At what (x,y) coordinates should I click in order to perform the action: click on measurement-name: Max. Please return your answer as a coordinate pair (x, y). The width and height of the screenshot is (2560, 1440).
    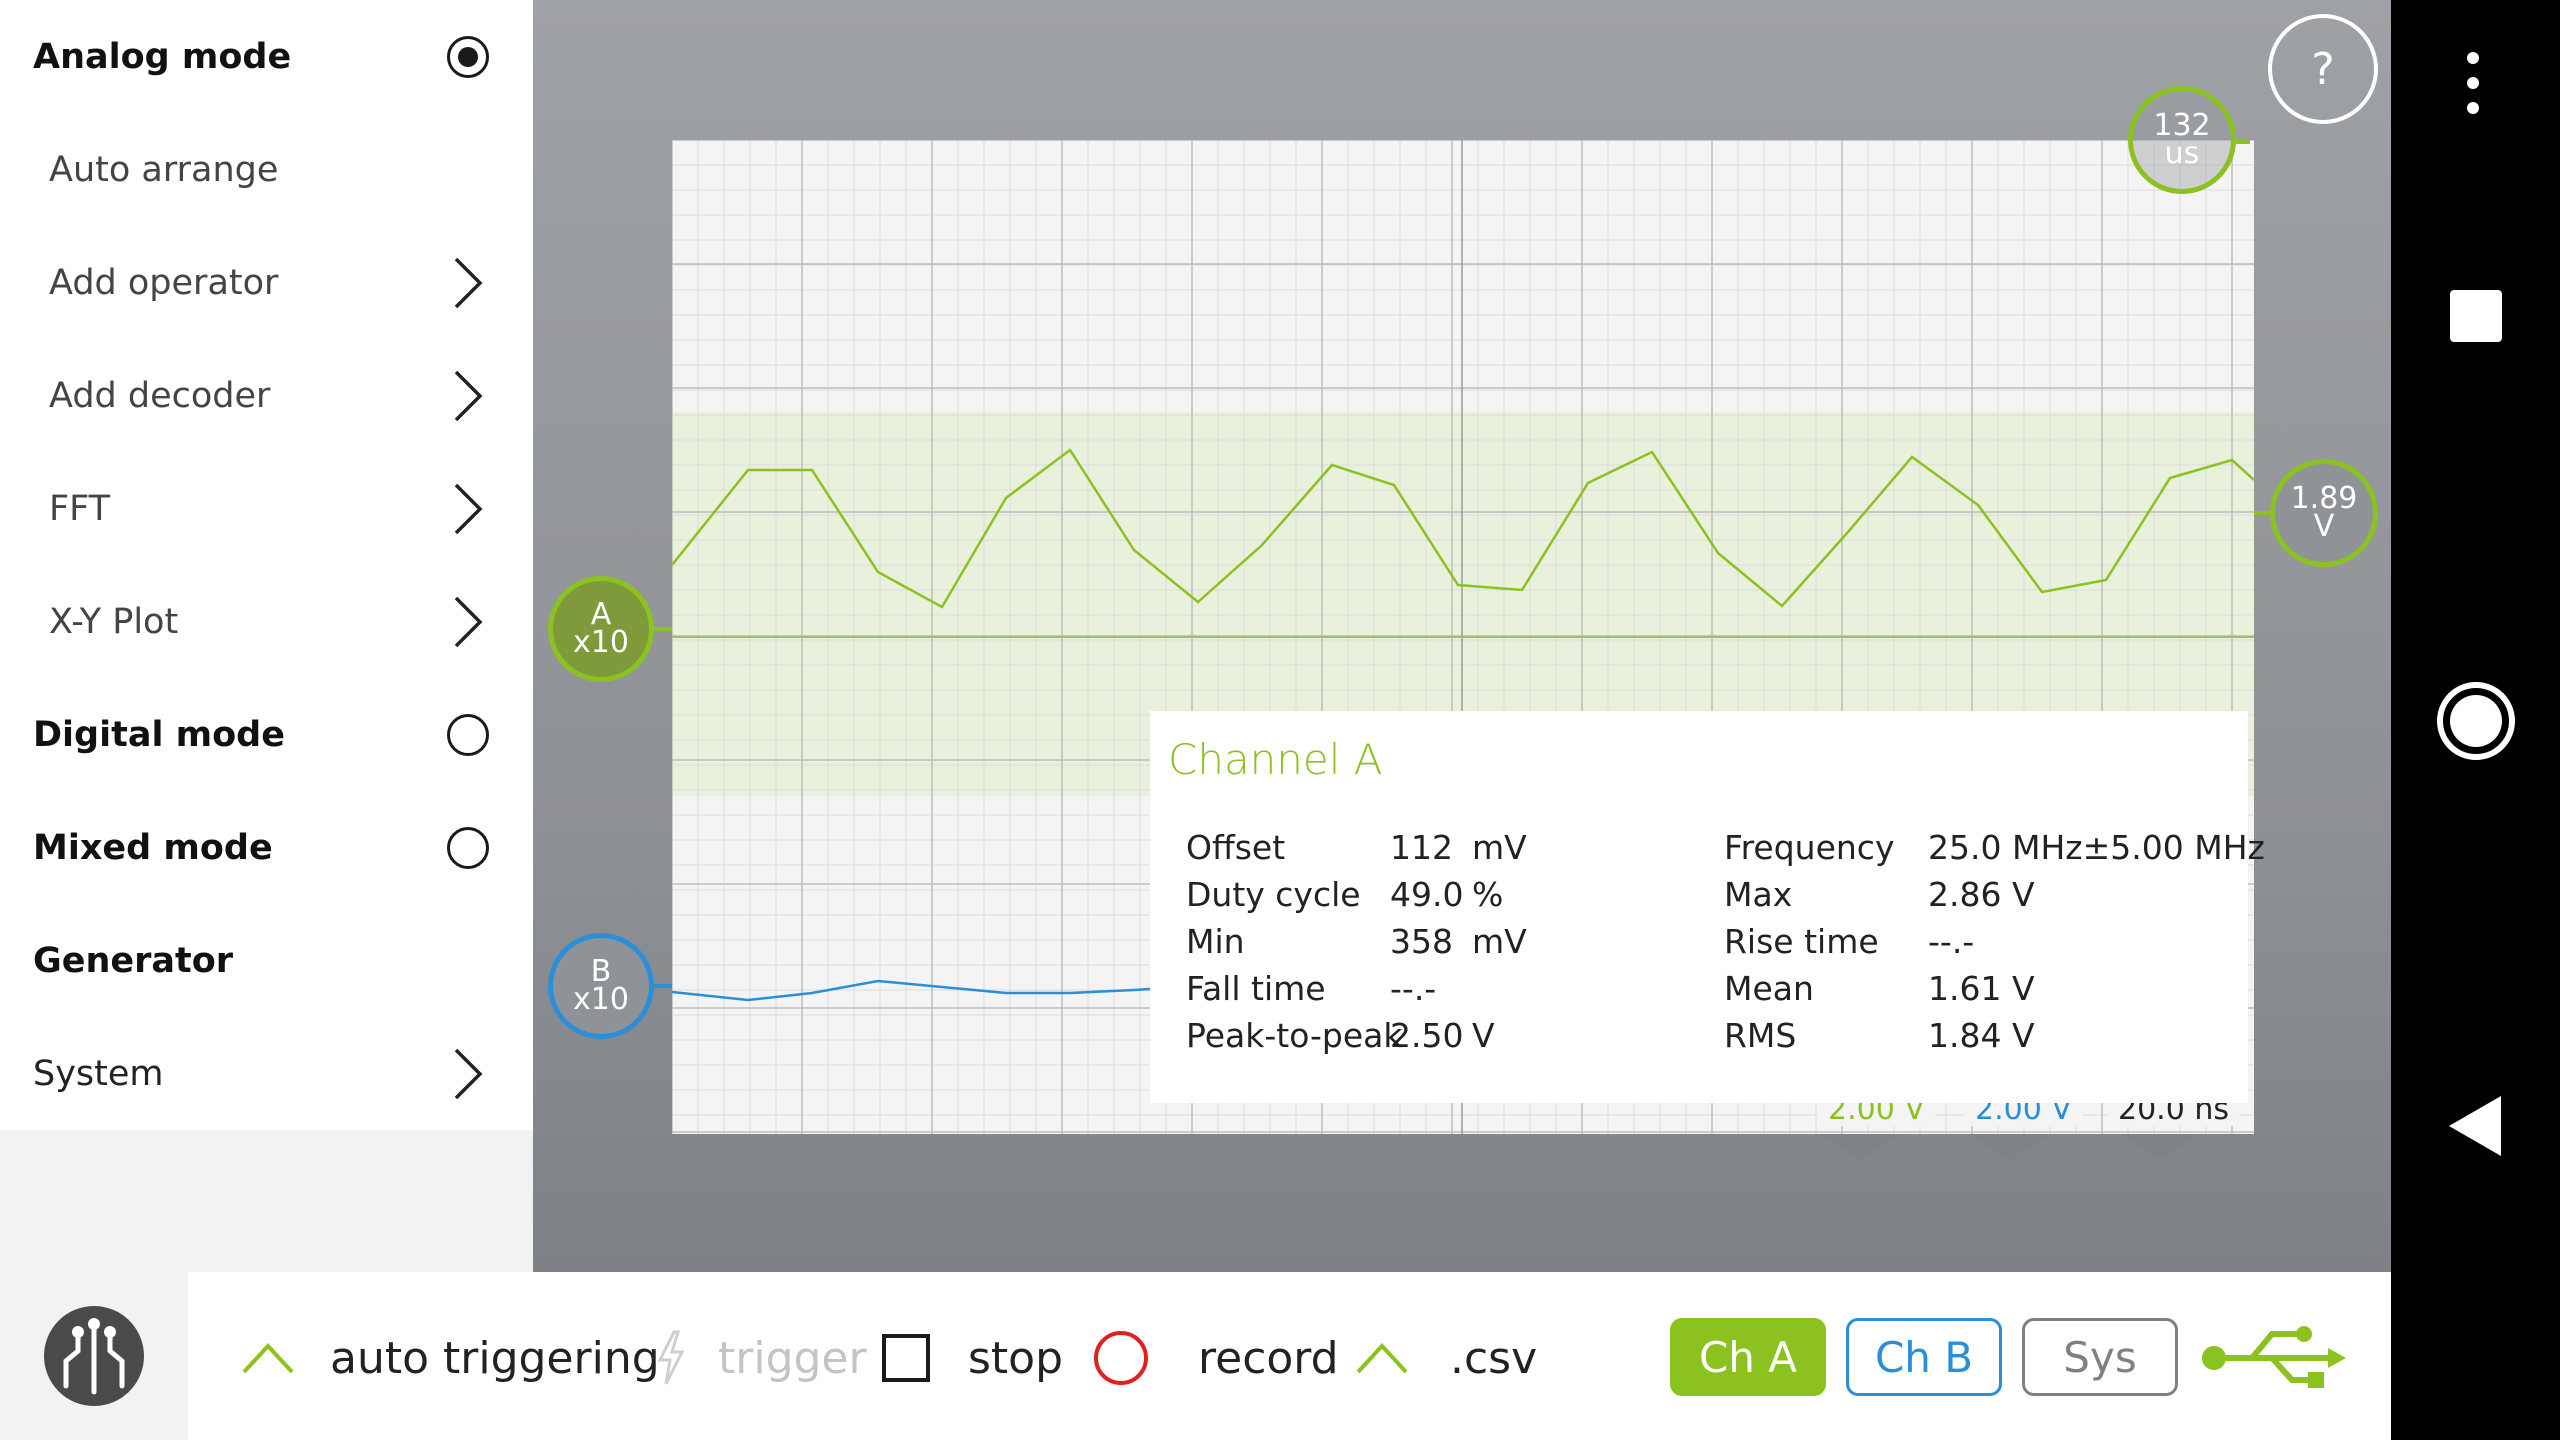
    Looking at the image, I should click on (1758, 894).